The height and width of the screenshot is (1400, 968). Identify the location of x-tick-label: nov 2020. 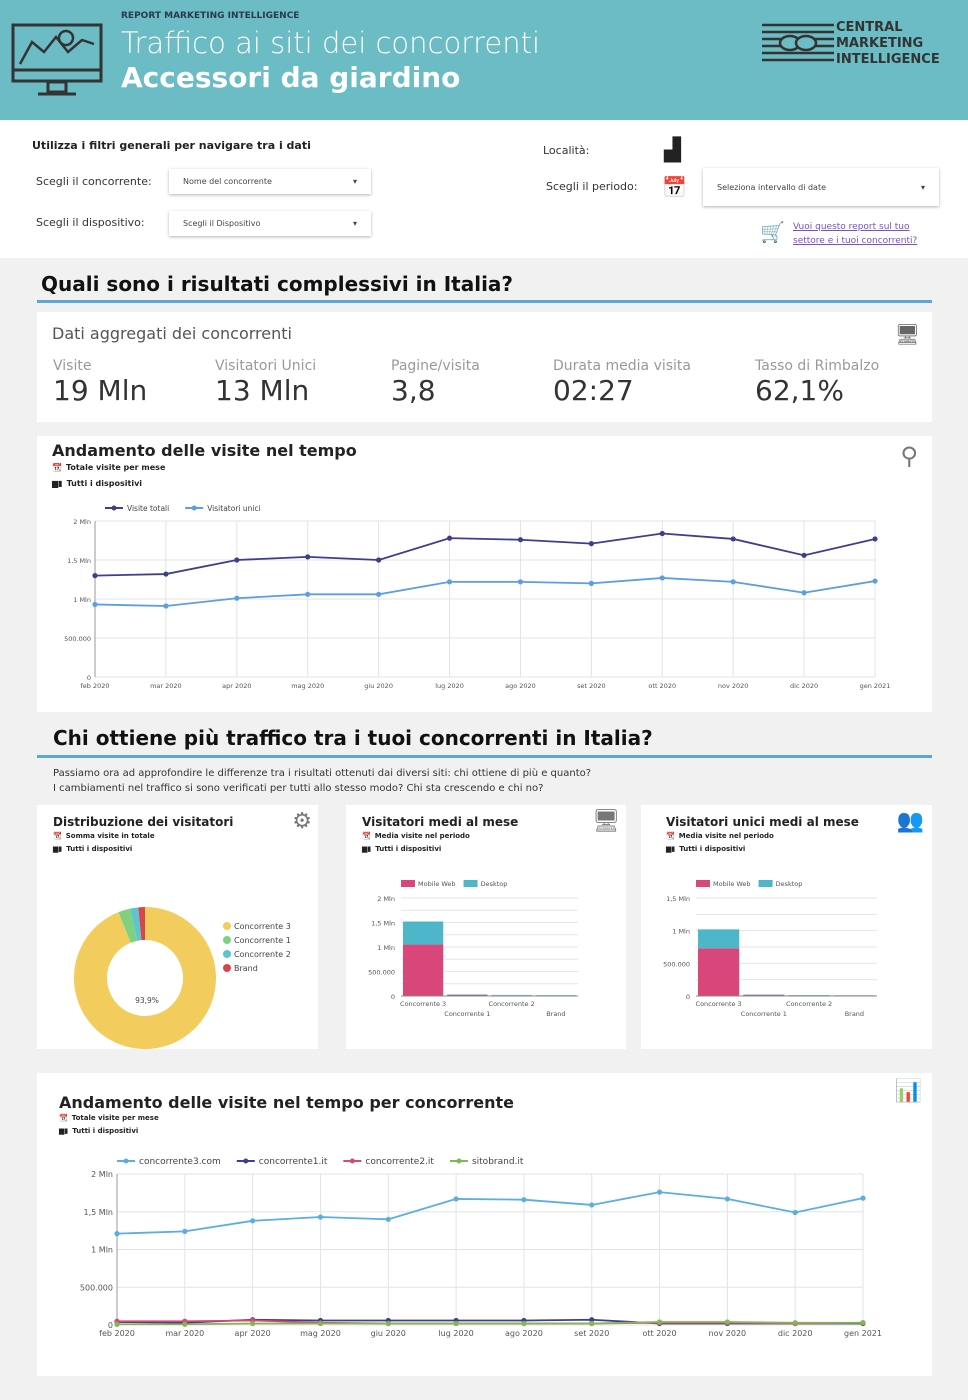
(728, 1333).